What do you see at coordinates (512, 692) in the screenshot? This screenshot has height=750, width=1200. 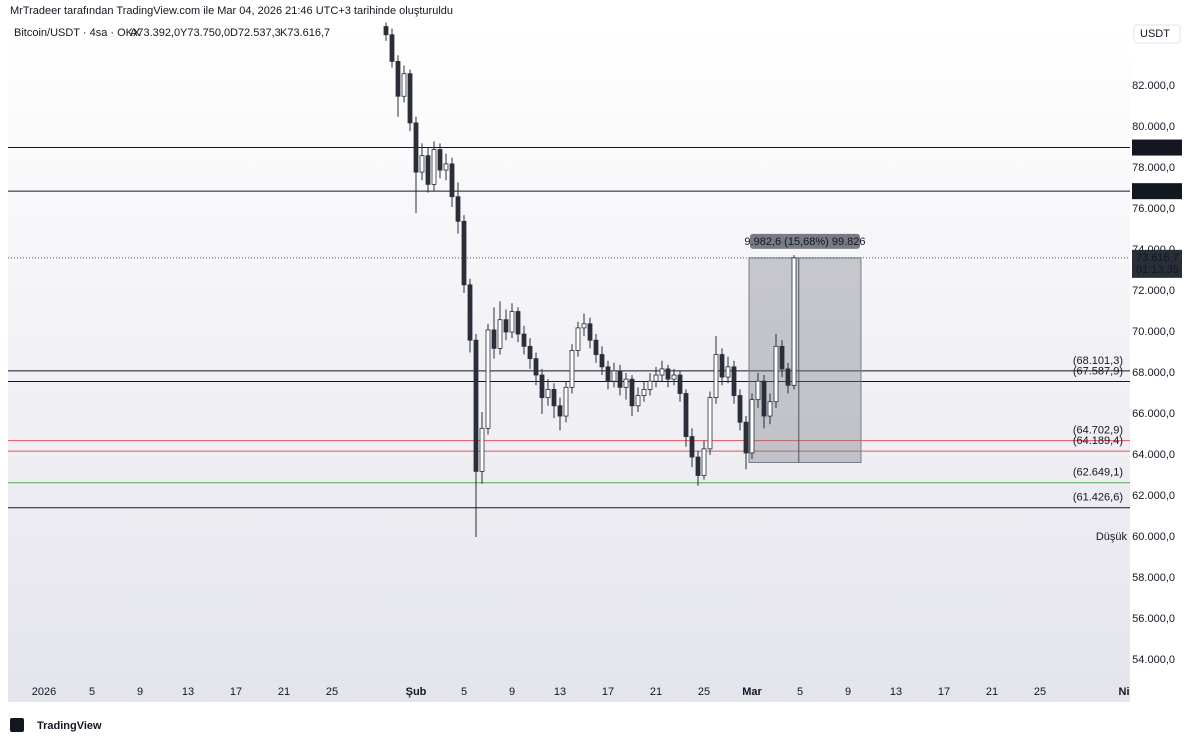 I see `x-tick-label: 9` at bounding box center [512, 692].